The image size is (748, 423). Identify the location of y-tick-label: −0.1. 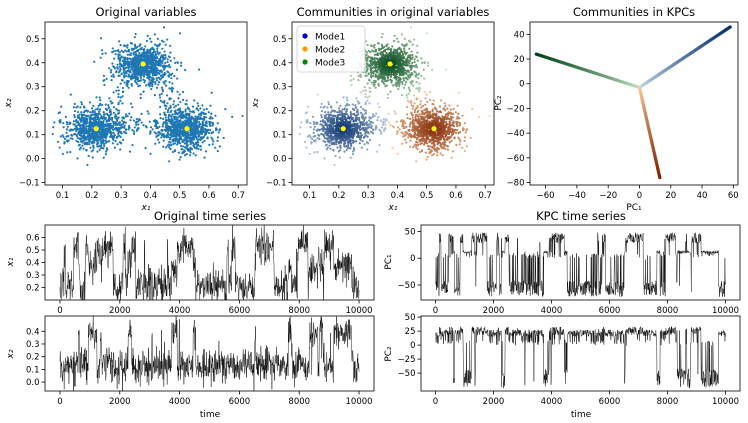
(29, 184).